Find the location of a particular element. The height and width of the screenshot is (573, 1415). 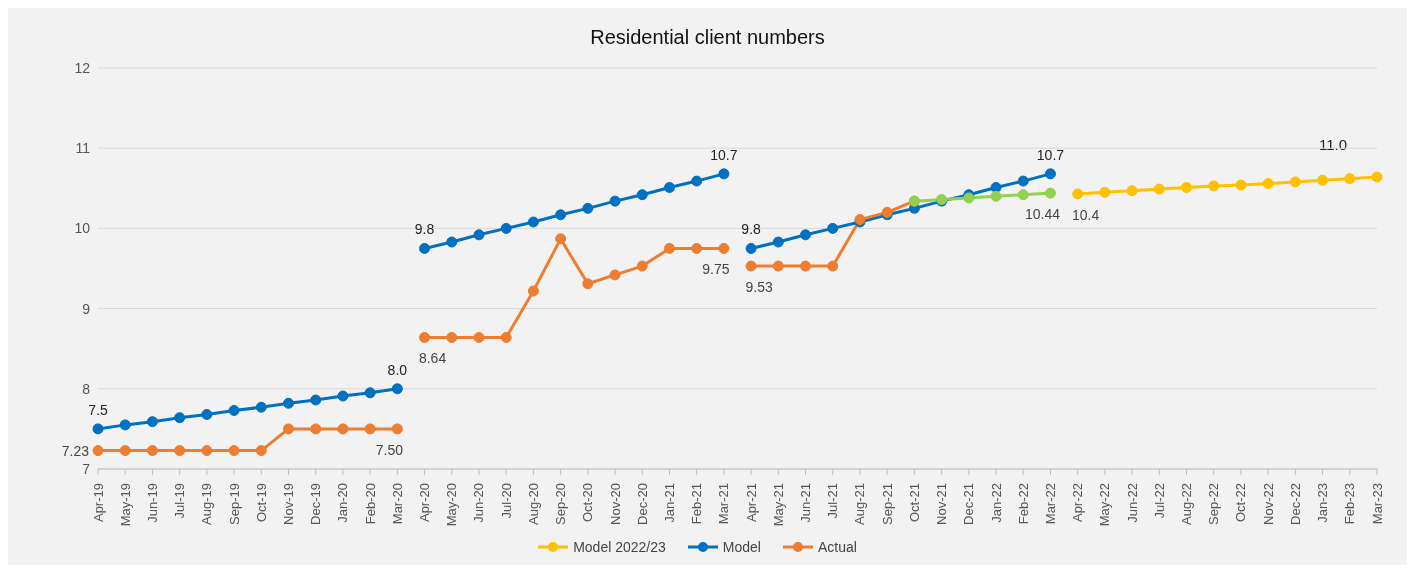

x-tick-label: Apr-19 is located at coordinates (98, 503).